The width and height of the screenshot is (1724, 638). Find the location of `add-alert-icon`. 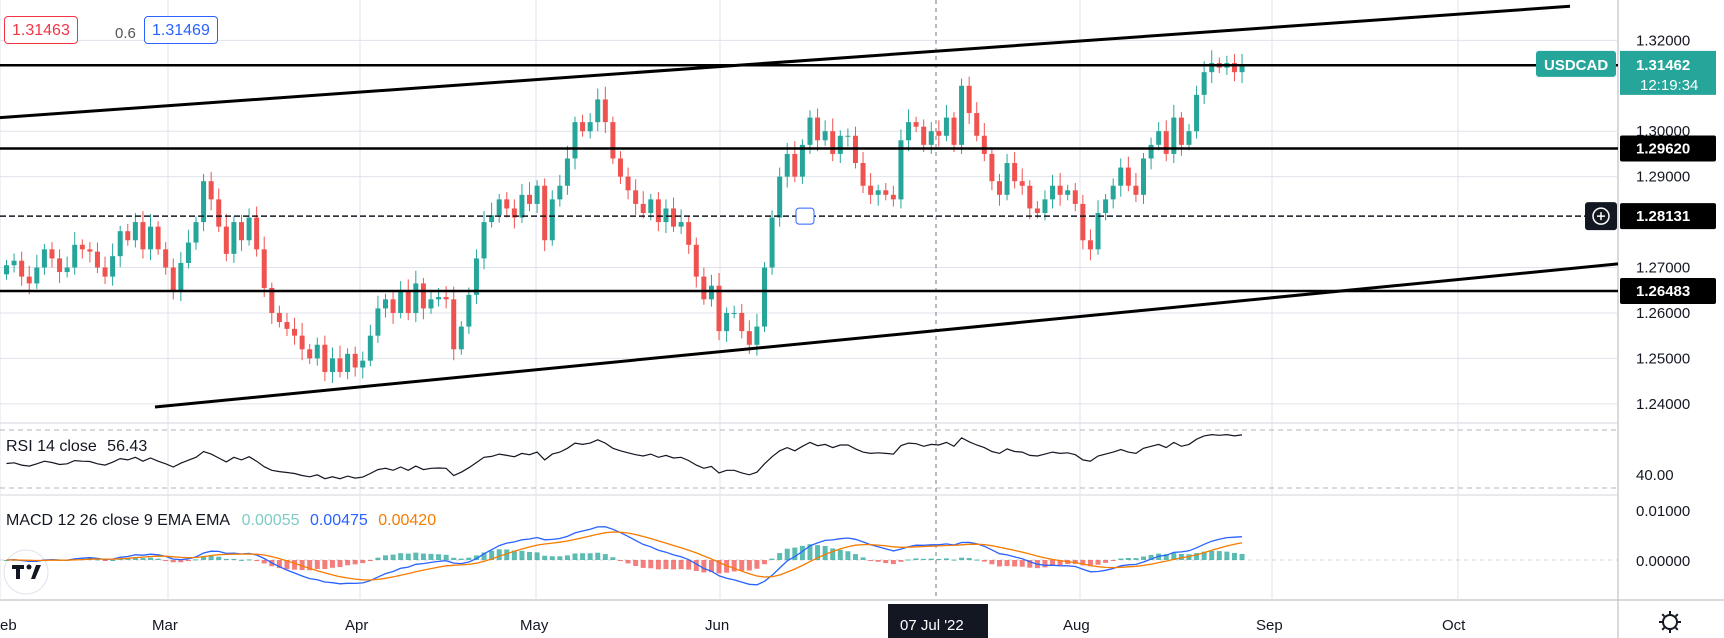

add-alert-icon is located at coordinates (1601, 216).